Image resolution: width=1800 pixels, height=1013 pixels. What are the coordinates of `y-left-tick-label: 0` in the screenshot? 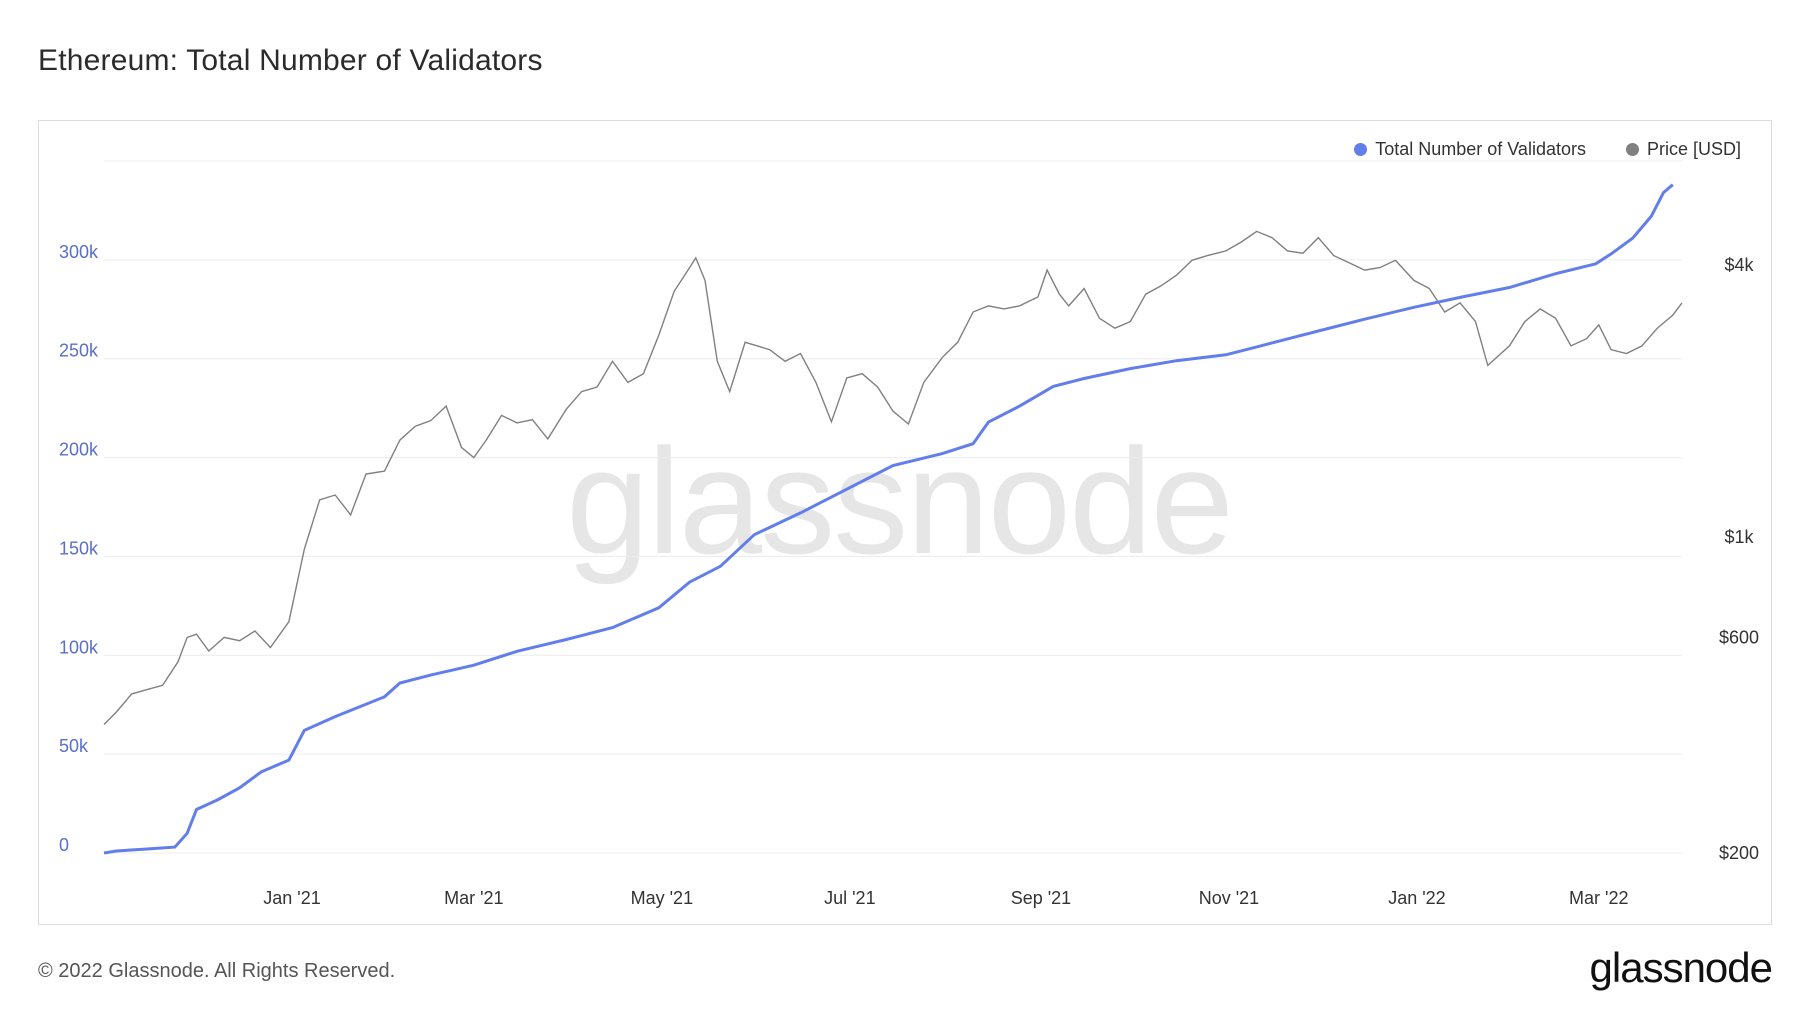 It's located at (64, 845).